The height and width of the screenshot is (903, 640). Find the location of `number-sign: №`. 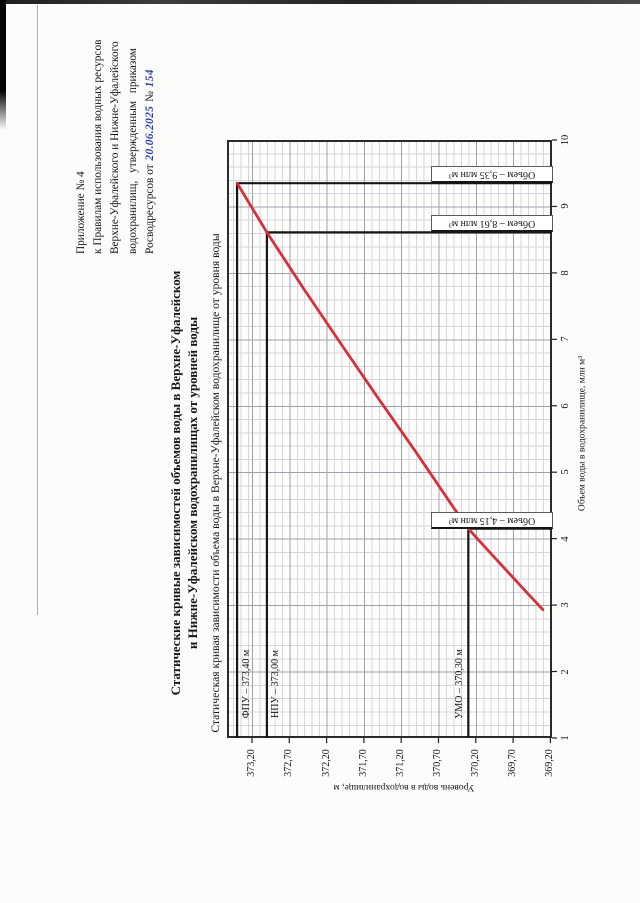

number-sign: № is located at coordinates (149, 96).